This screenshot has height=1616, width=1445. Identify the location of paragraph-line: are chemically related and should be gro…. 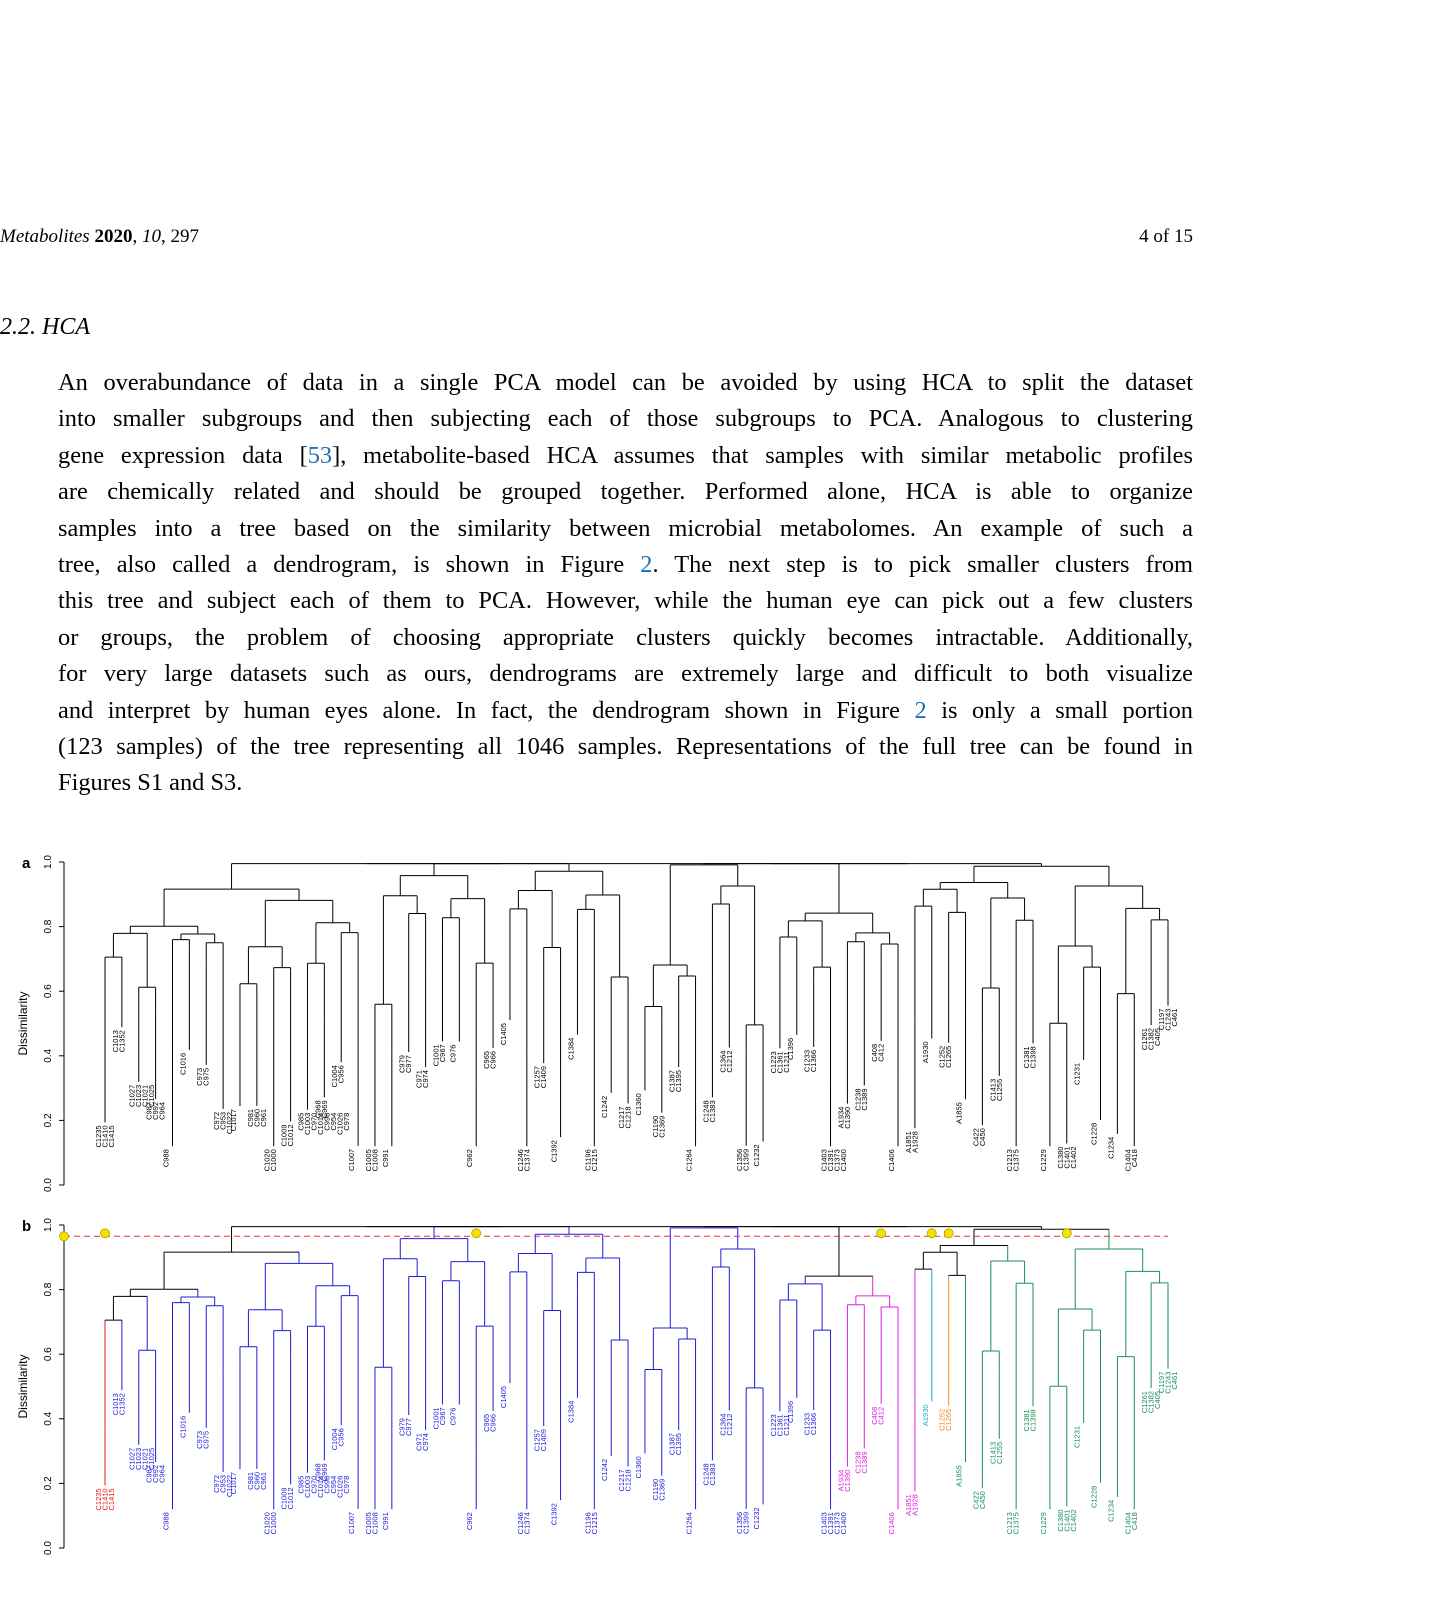
(625, 492).